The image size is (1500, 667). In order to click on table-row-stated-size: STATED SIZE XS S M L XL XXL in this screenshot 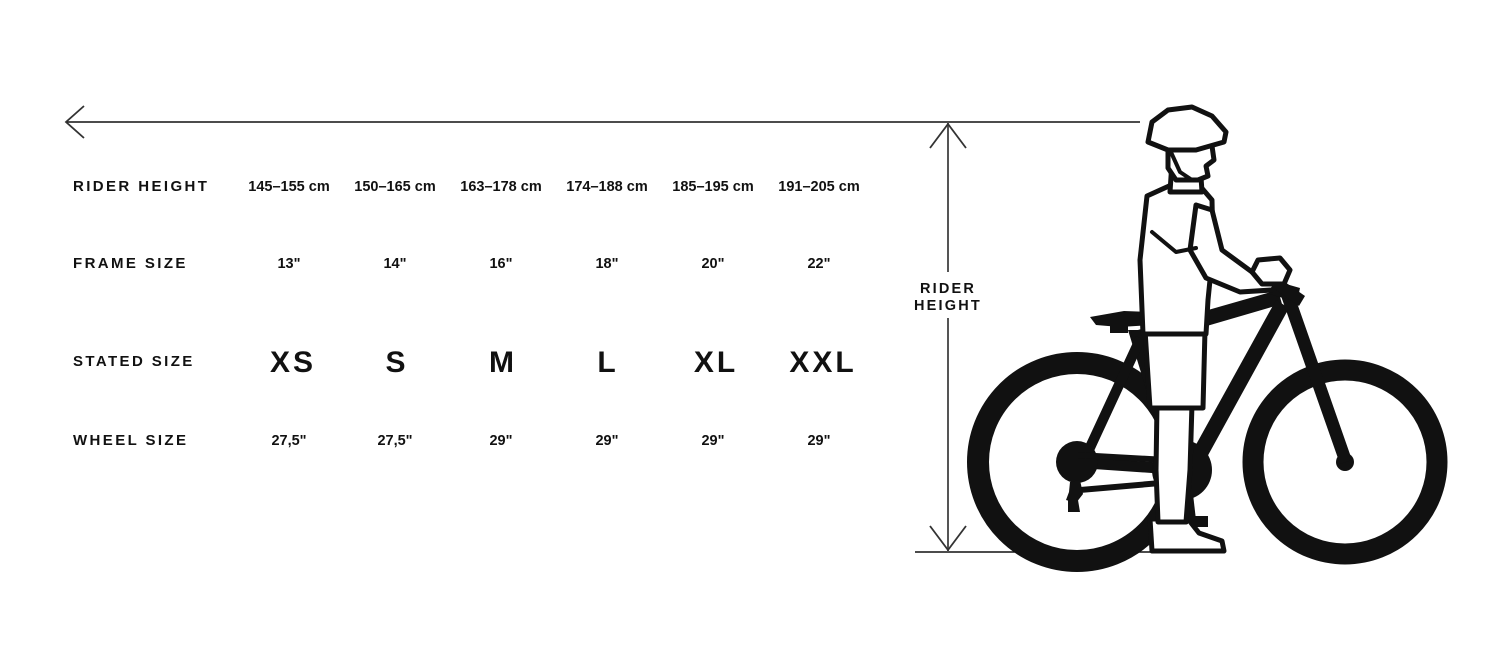, I will do `click(464, 362)`.